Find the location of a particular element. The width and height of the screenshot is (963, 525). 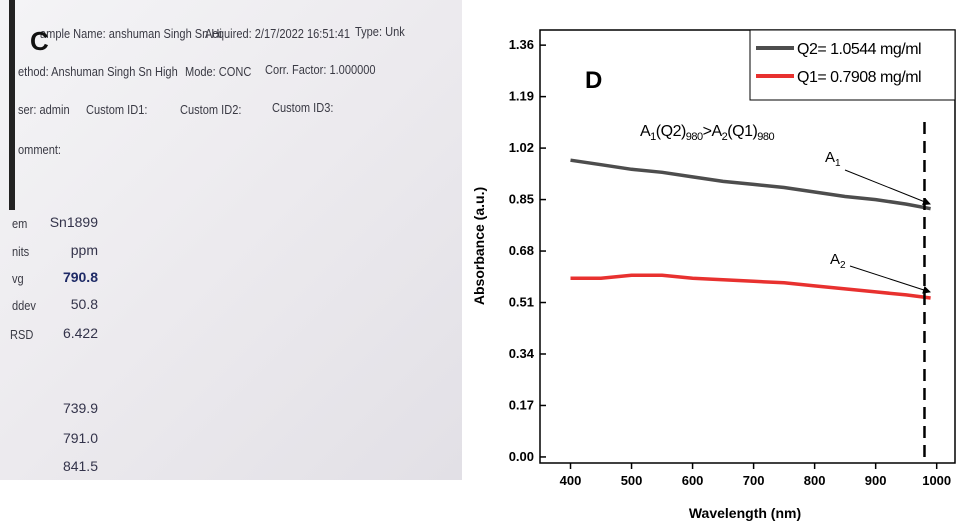

x-tick-label: 500 is located at coordinates (632, 480).